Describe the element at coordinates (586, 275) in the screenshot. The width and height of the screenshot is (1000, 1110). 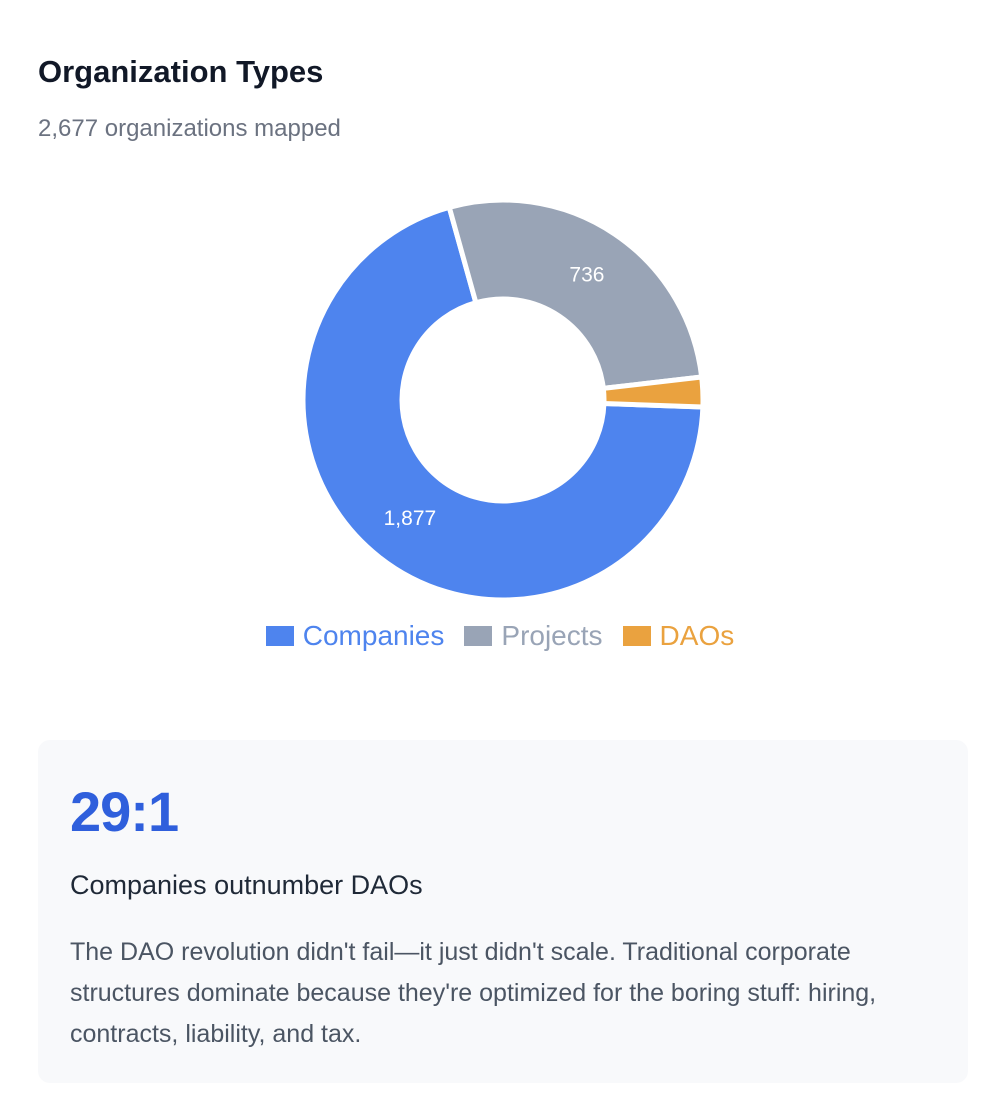
I see `slice-label-projects: 736` at that location.